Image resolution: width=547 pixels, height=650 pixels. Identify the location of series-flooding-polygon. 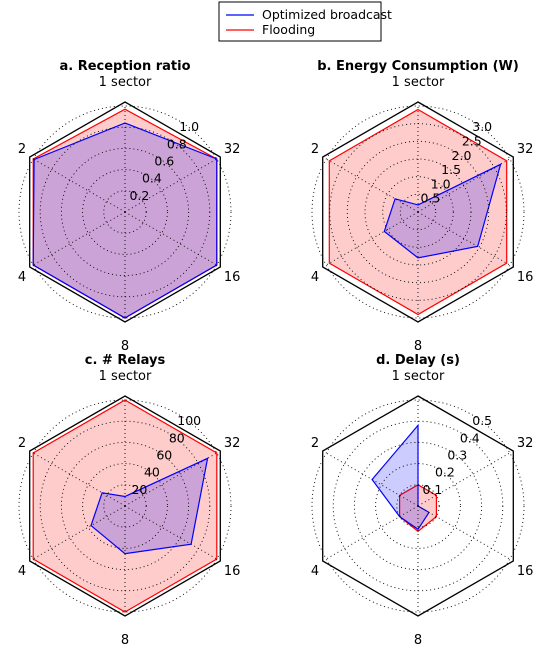
(418, 508).